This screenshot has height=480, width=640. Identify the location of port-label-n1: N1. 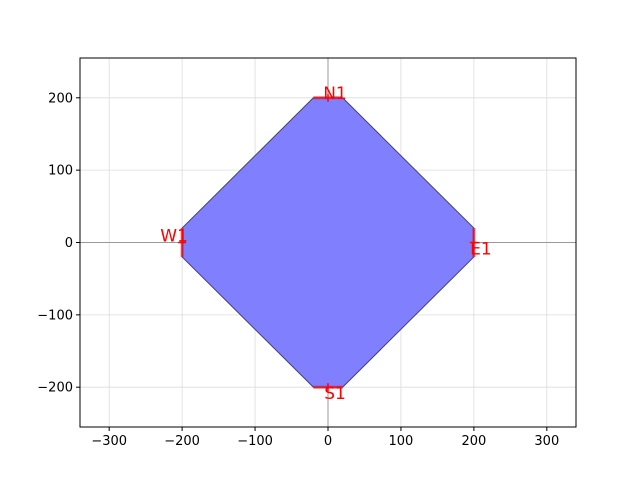
(335, 94).